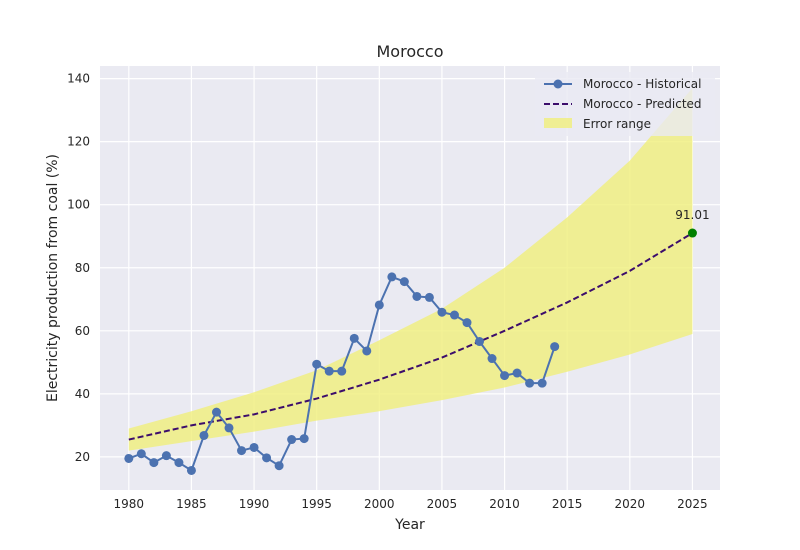 The image size is (800, 550). What do you see at coordinates (410, 51) in the screenshot?
I see `chart-title: Morocco` at bounding box center [410, 51].